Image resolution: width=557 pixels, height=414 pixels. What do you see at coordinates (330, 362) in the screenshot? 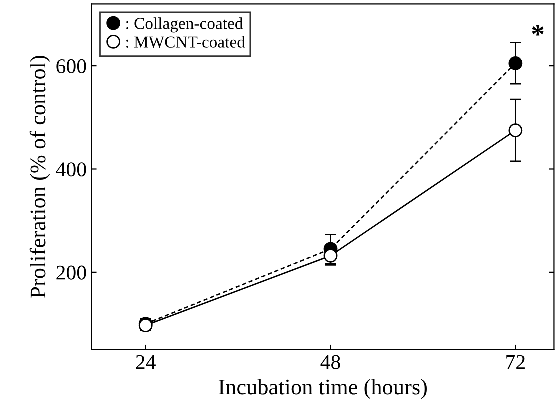
I see `x-tick-label: 48` at bounding box center [330, 362].